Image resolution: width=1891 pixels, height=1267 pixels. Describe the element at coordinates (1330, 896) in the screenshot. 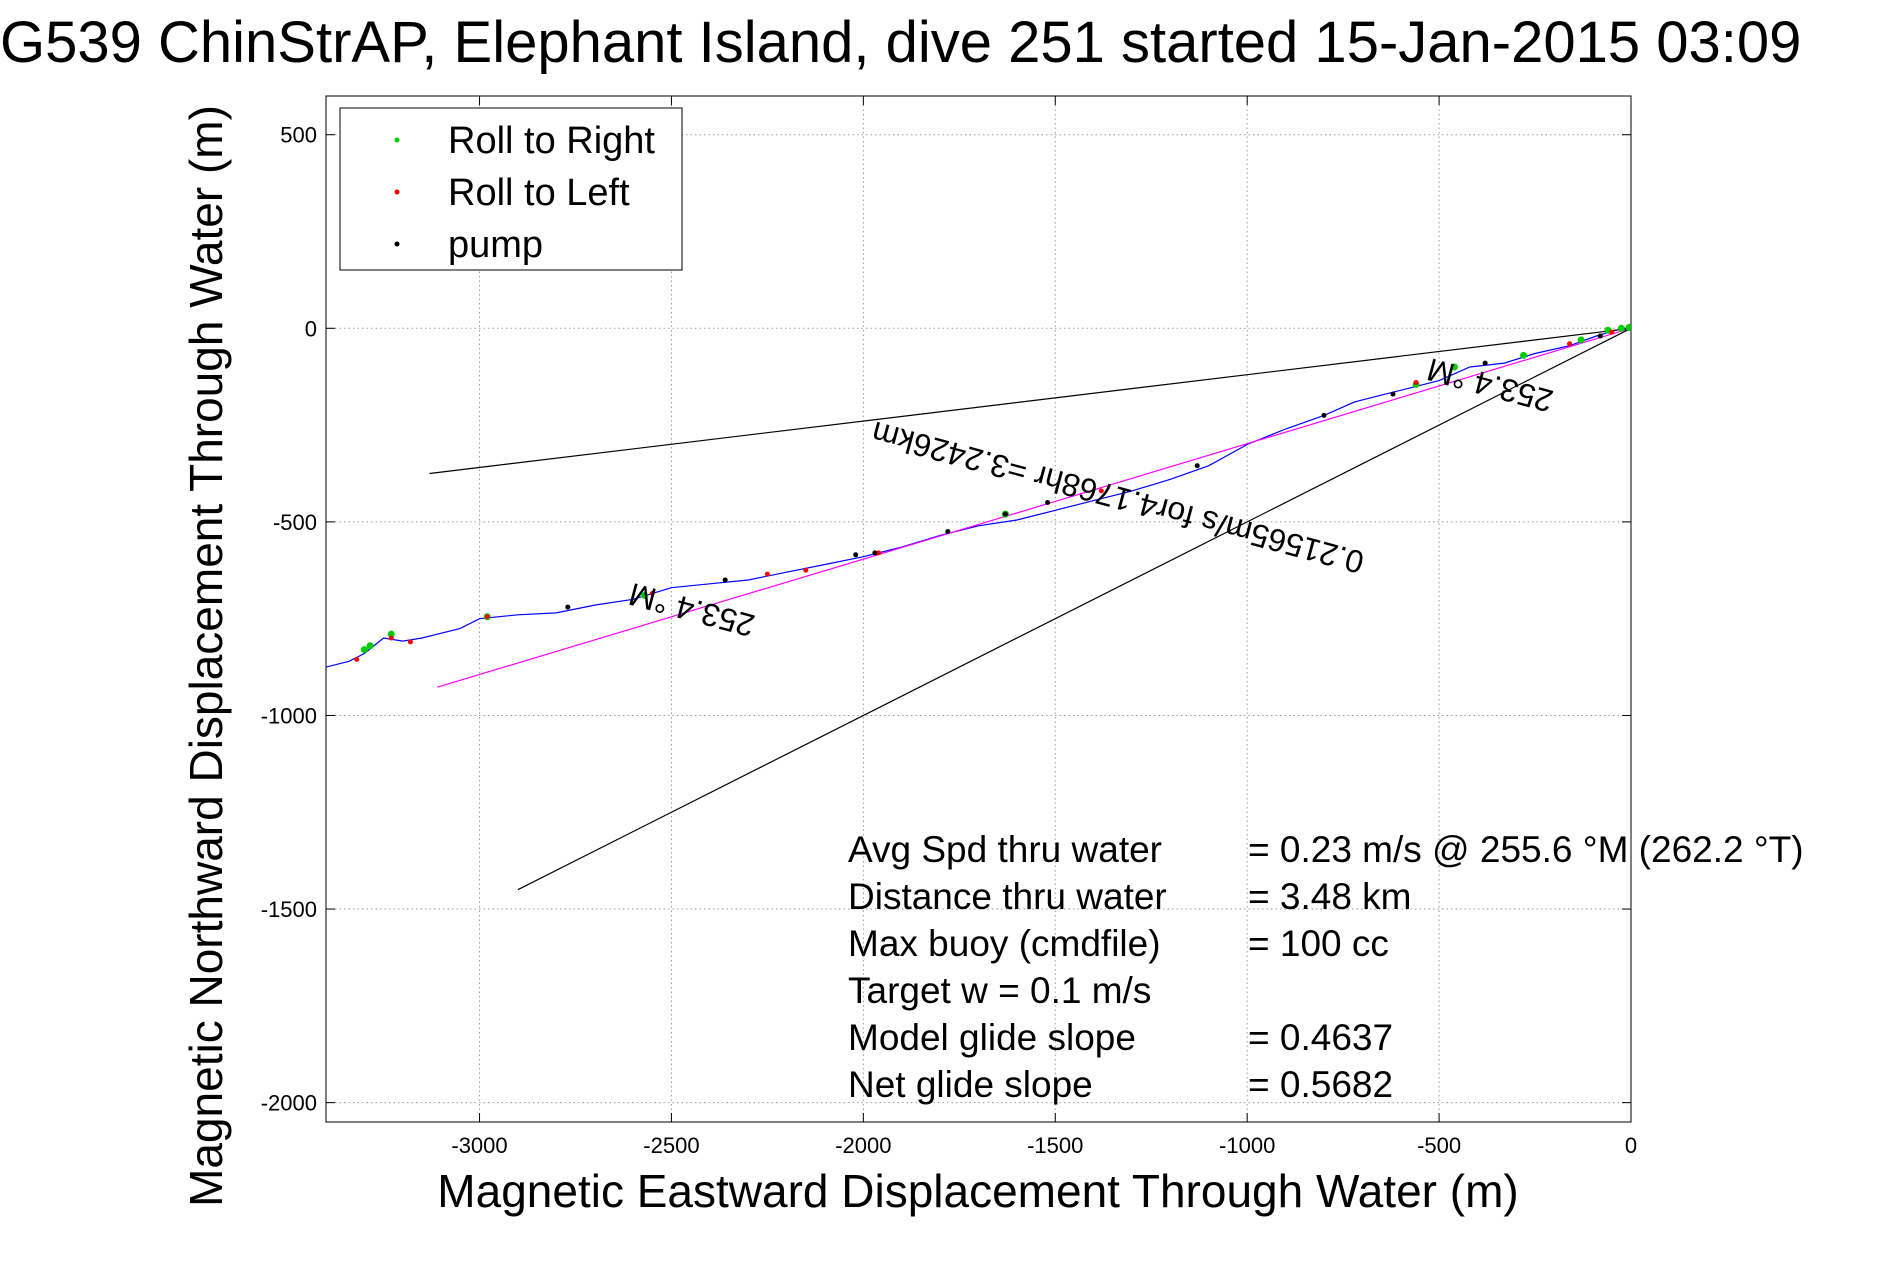

I see `stats-value: = 3.48 km` at that location.